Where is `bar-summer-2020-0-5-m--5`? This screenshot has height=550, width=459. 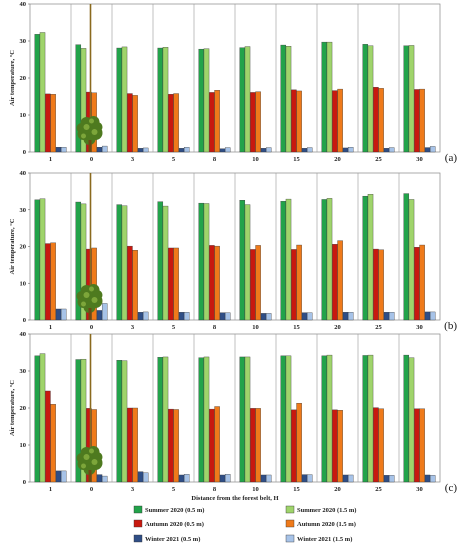
bar-summer-2020-0-5-m--5 is located at coordinates (160, 261).